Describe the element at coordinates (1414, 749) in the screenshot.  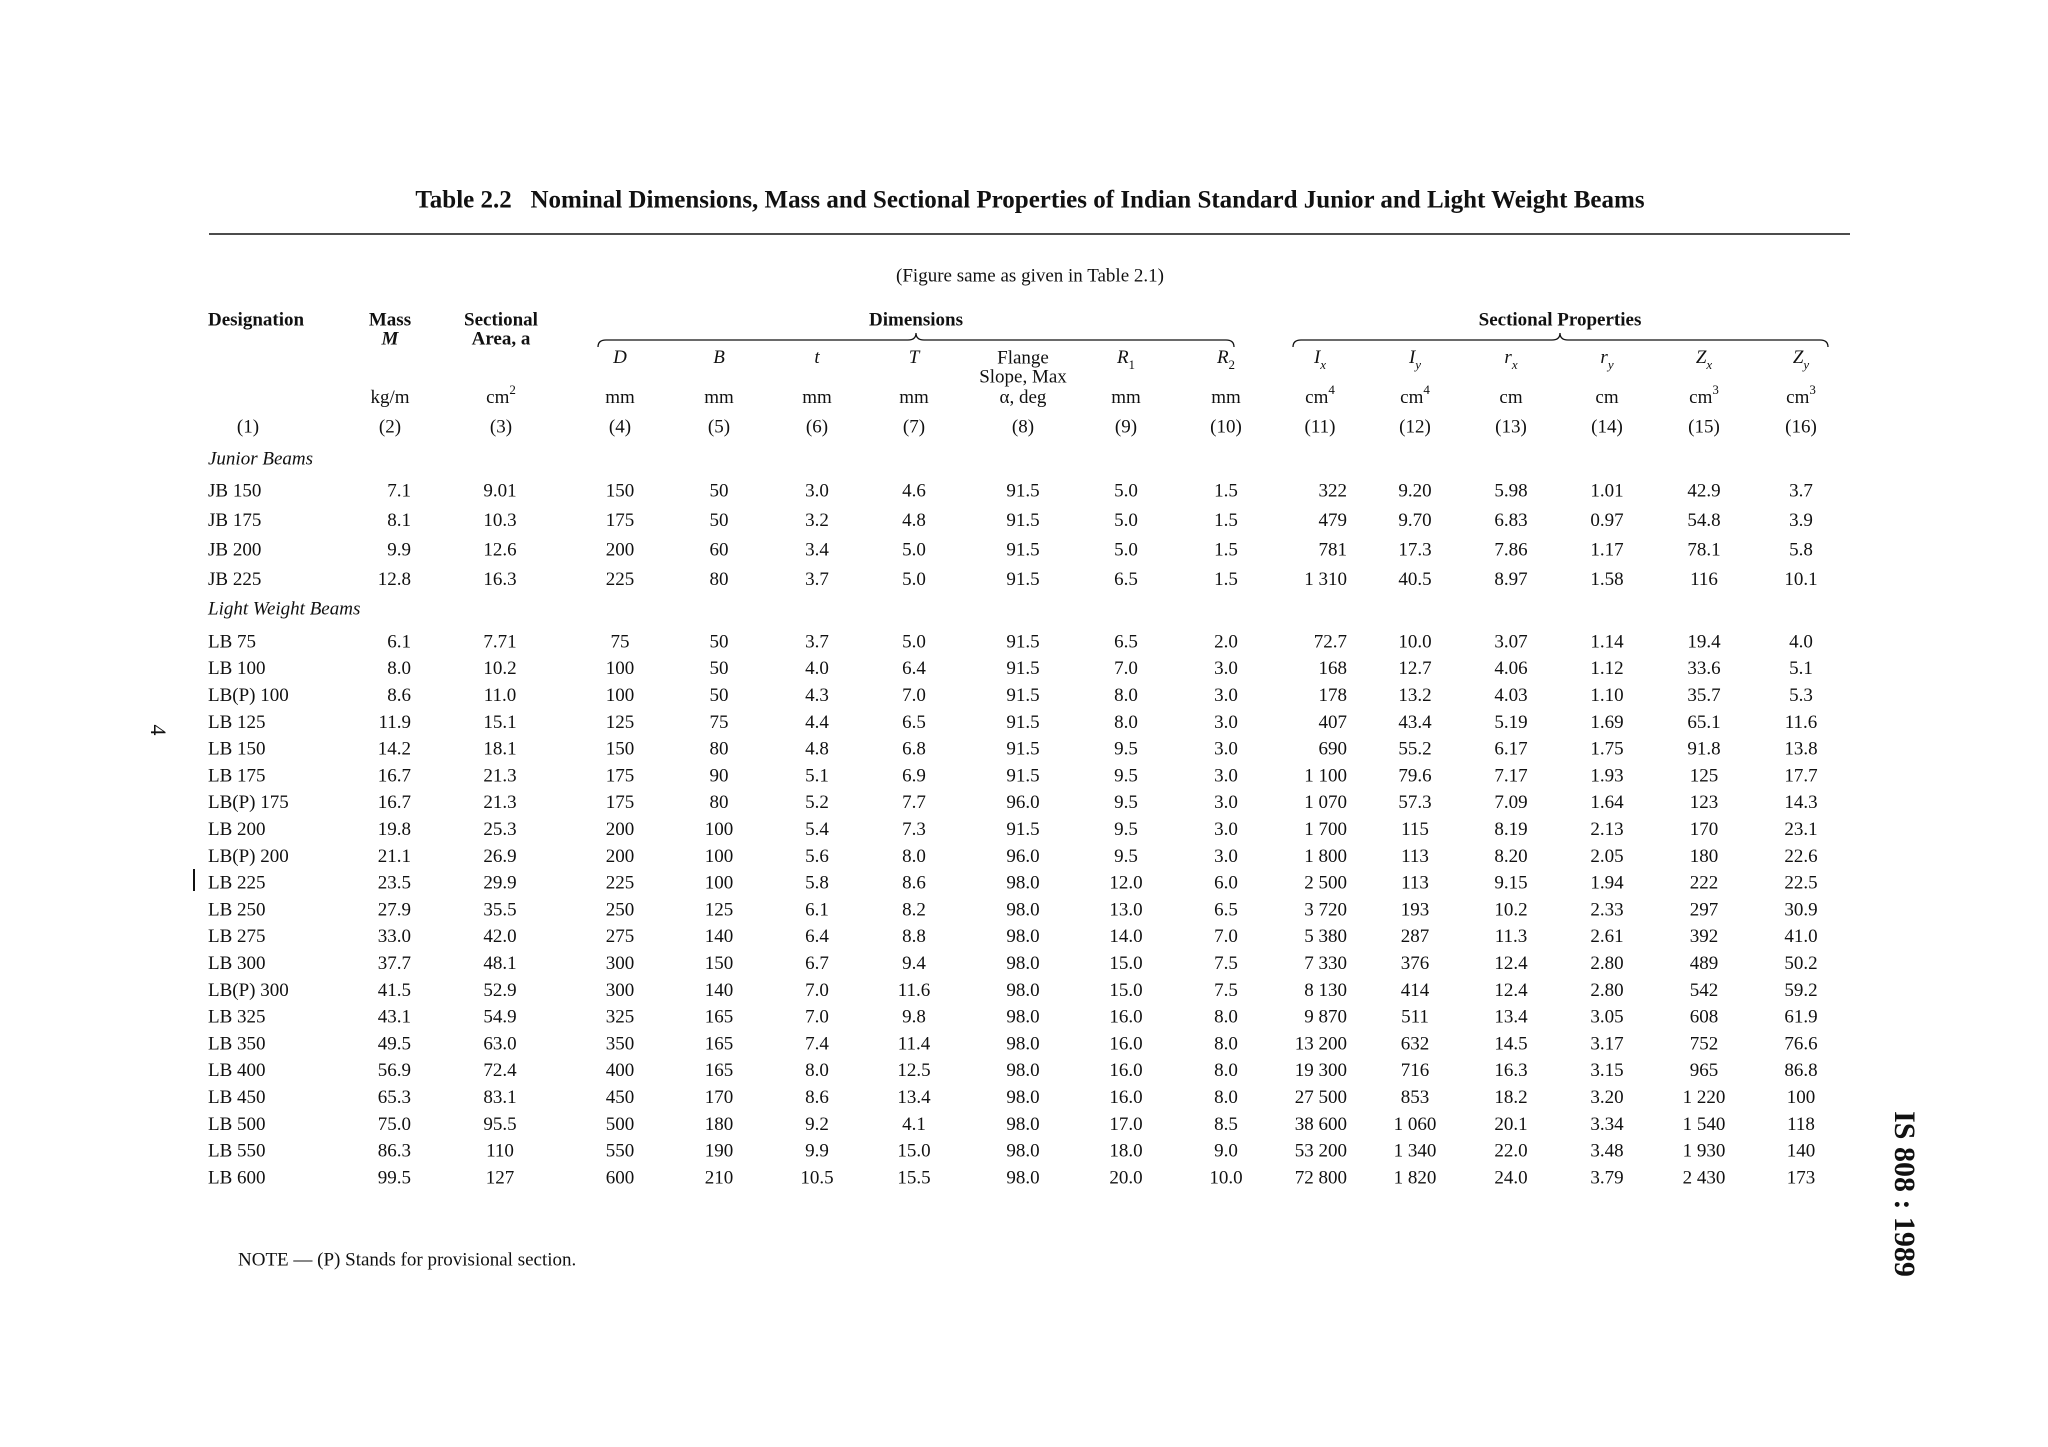
I see `cell: 55.2` at that location.